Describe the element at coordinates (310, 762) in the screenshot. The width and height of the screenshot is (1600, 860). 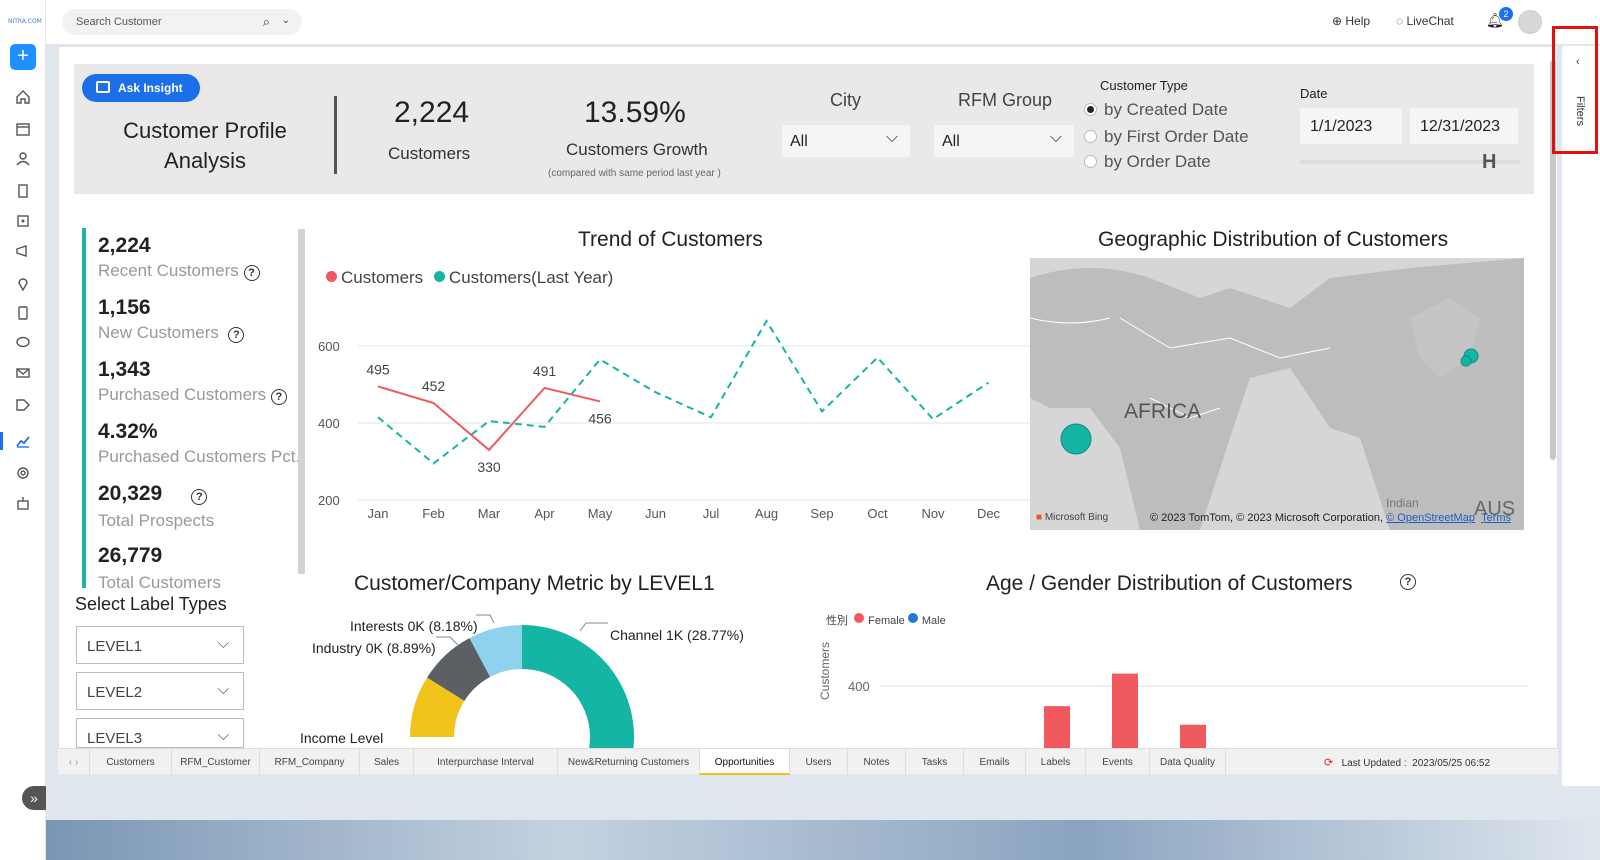
I see `tab-rfm-company: RFM_Company` at that location.